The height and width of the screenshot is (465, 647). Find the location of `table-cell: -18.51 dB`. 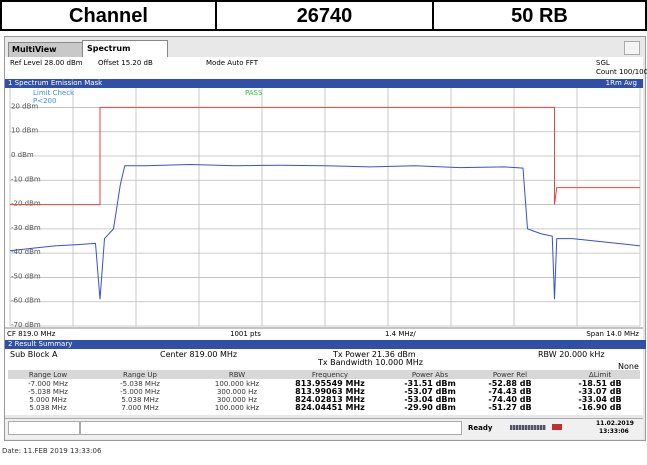

table-cell: -18.51 dB is located at coordinates (600, 383).